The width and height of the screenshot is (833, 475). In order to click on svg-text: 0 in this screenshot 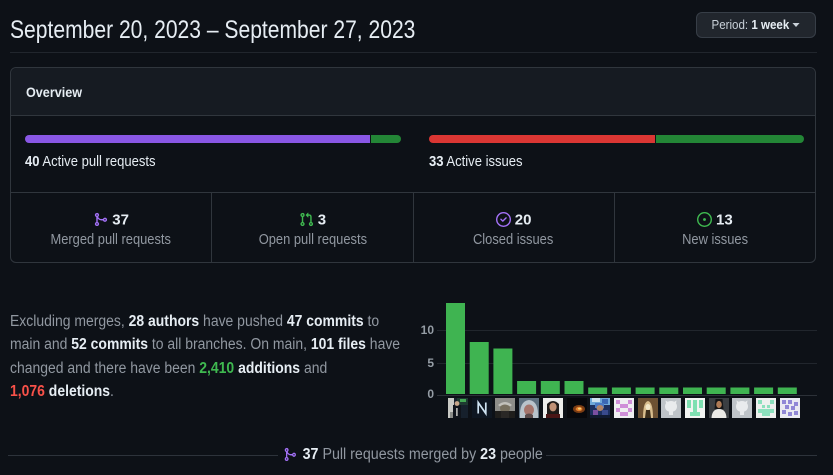, I will do `click(430, 394)`.